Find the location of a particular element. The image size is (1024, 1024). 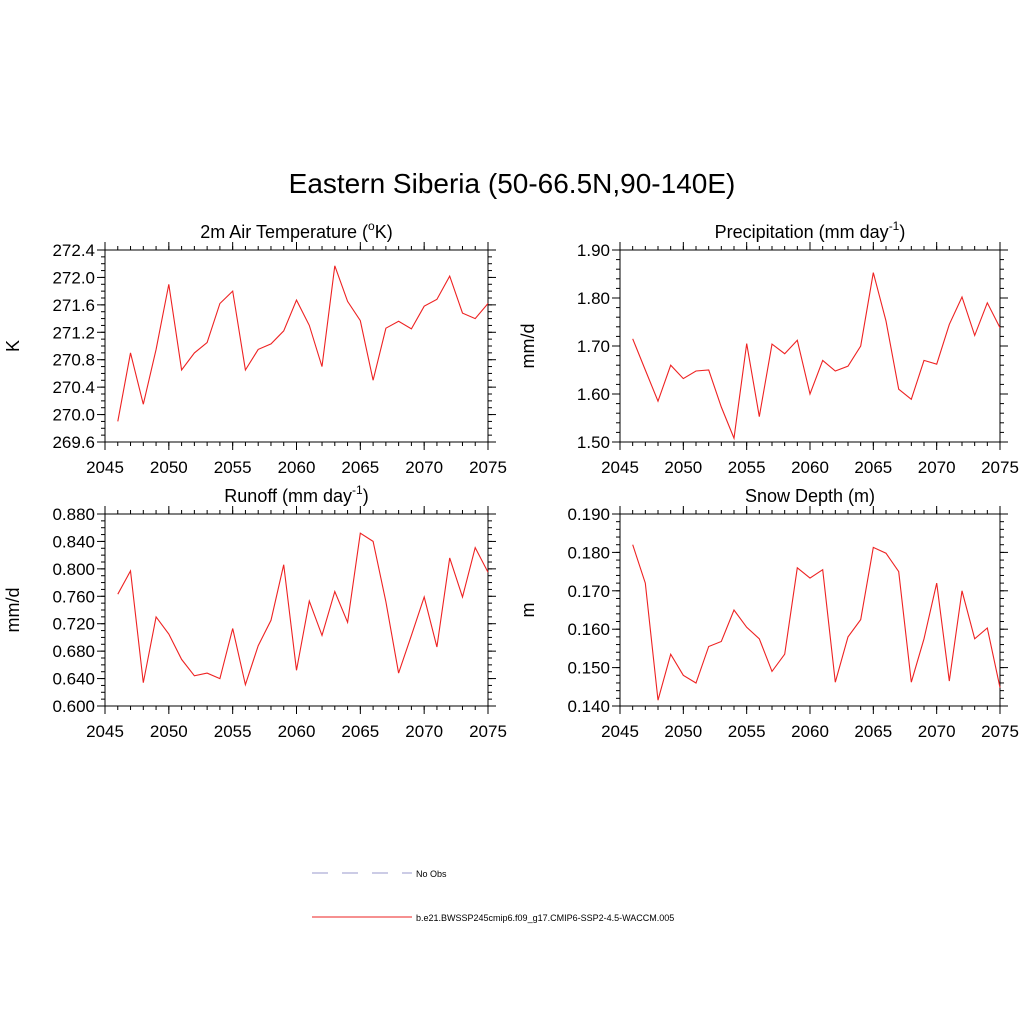

page-title: Eastern Siberia (50-66.5N,90-140E) is located at coordinates (512, 183).